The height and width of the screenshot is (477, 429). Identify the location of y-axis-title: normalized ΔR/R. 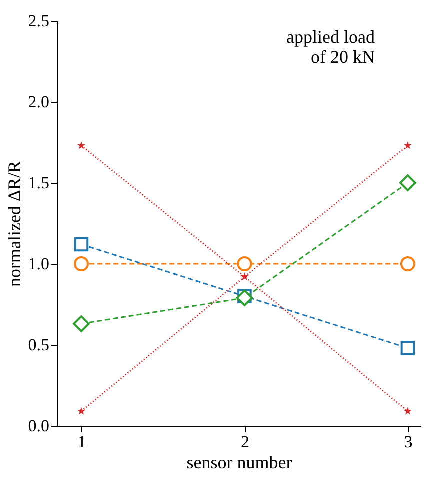
(14, 224).